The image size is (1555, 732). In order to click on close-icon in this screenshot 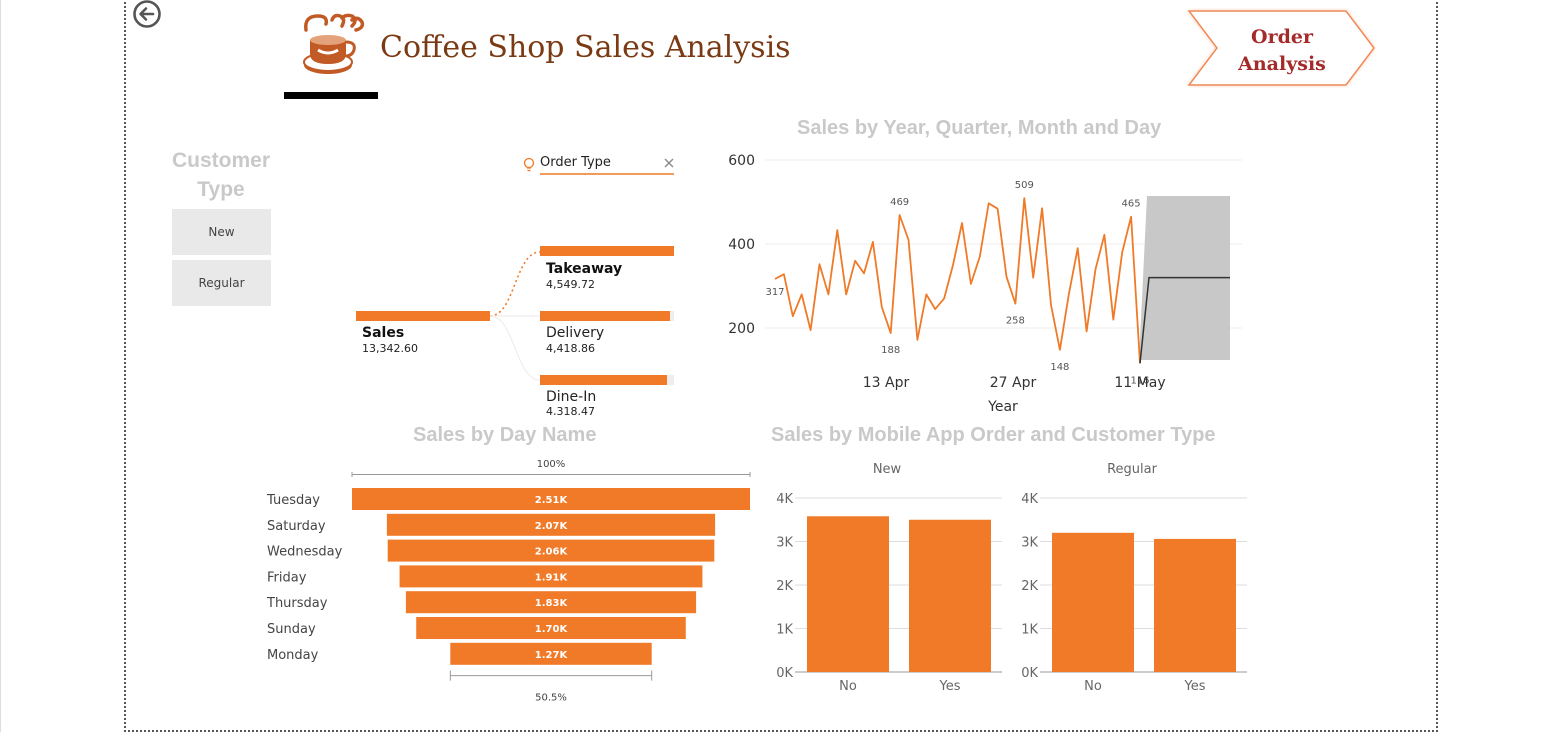, I will do `click(669, 163)`.